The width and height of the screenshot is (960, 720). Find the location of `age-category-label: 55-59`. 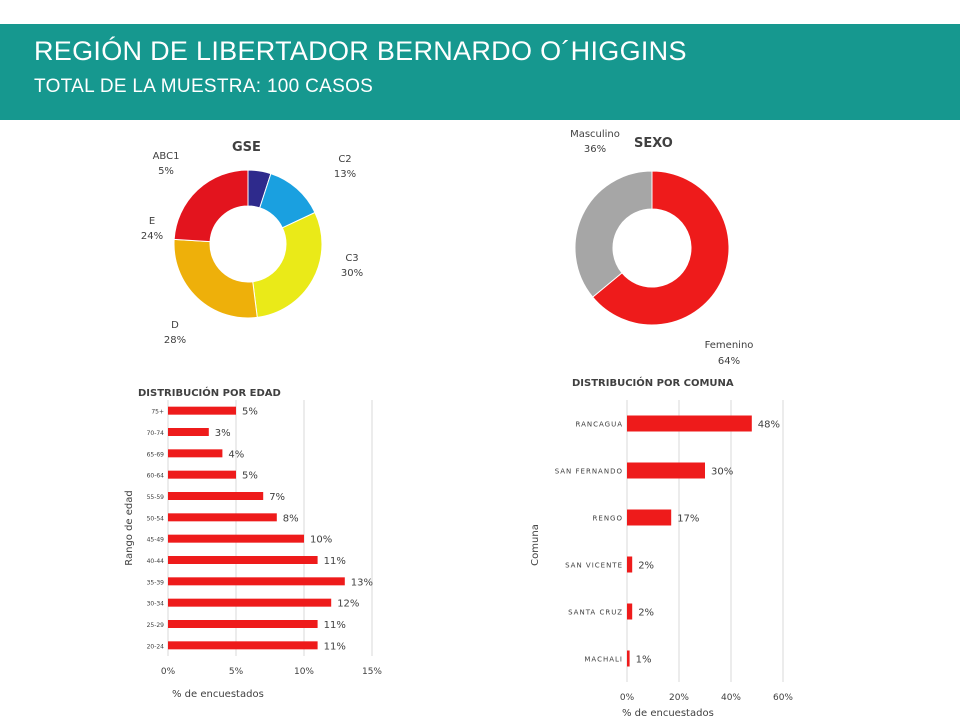

age-category-label: 55-59 is located at coordinates (156, 497).